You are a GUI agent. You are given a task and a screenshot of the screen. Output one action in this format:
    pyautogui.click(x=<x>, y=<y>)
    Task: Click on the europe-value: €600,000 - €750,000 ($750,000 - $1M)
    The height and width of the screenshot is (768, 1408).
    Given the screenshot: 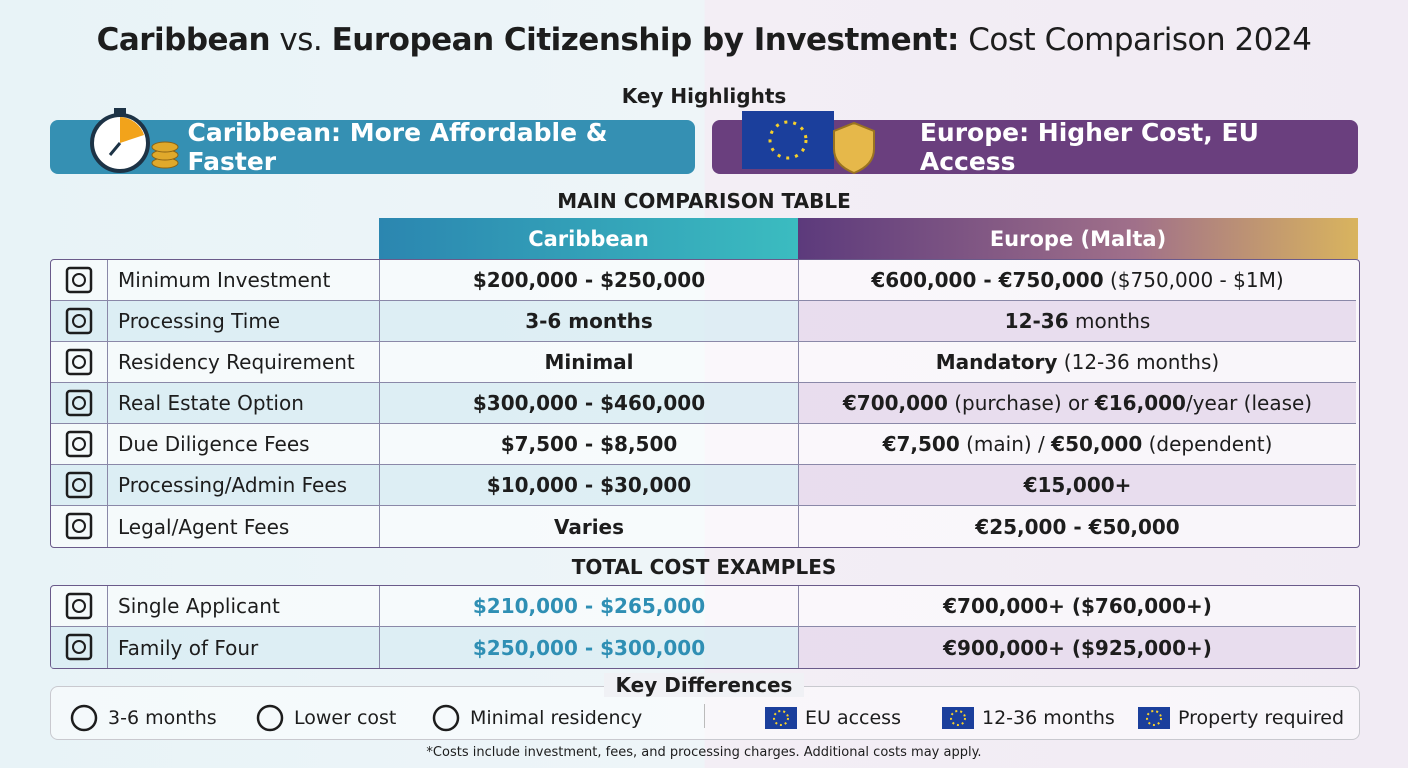 What is the action you would take?
    pyautogui.click(x=1077, y=280)
    